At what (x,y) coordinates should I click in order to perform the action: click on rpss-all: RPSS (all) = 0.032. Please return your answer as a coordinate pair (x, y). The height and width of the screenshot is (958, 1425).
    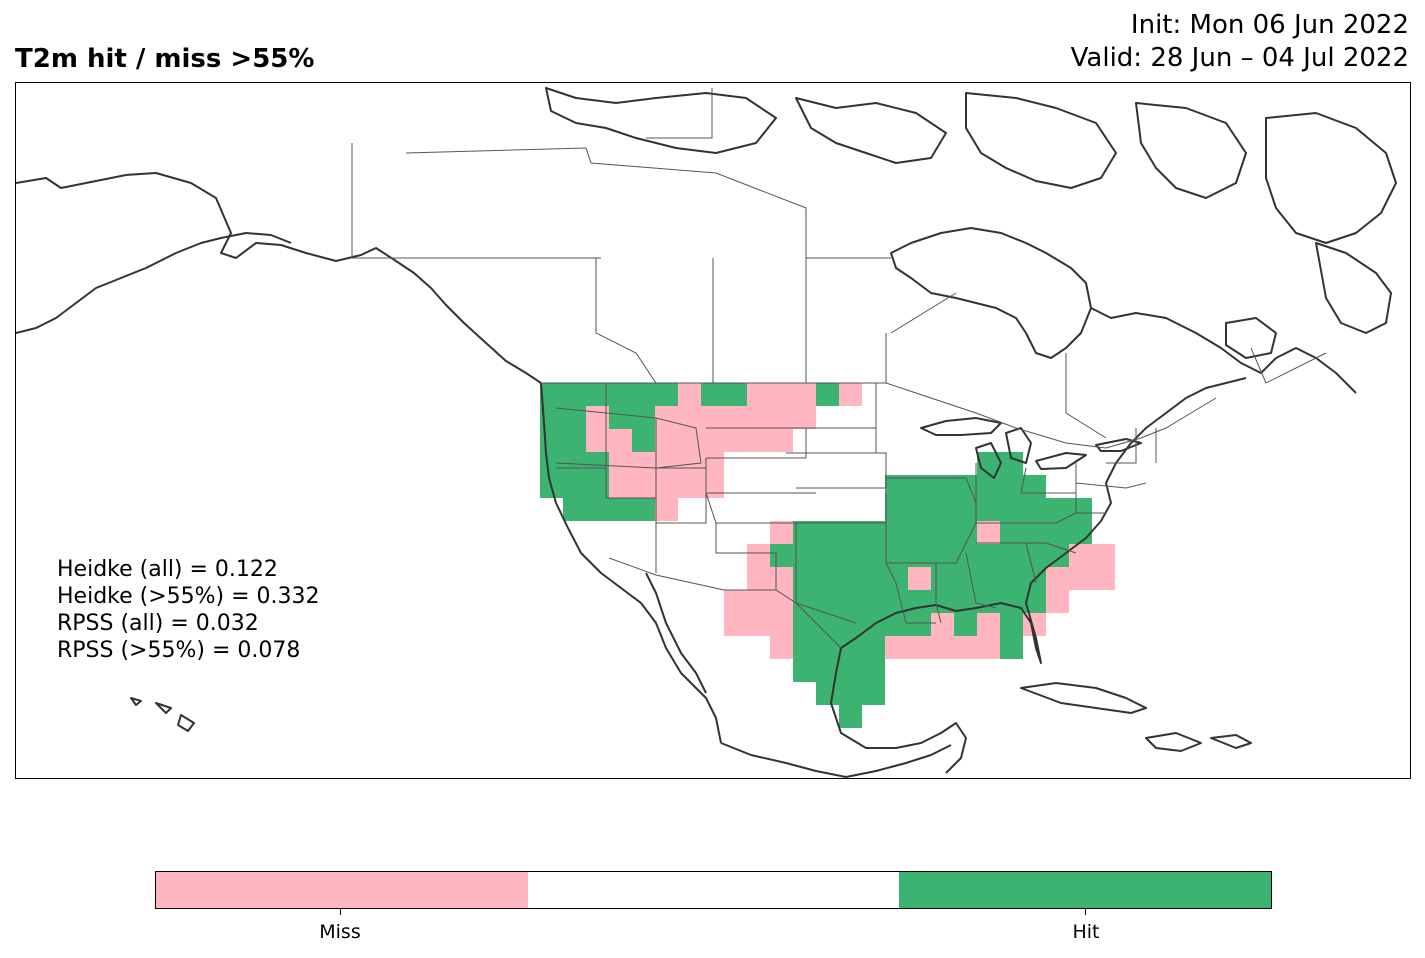
    Looking at the image, I should click on (158, 623).